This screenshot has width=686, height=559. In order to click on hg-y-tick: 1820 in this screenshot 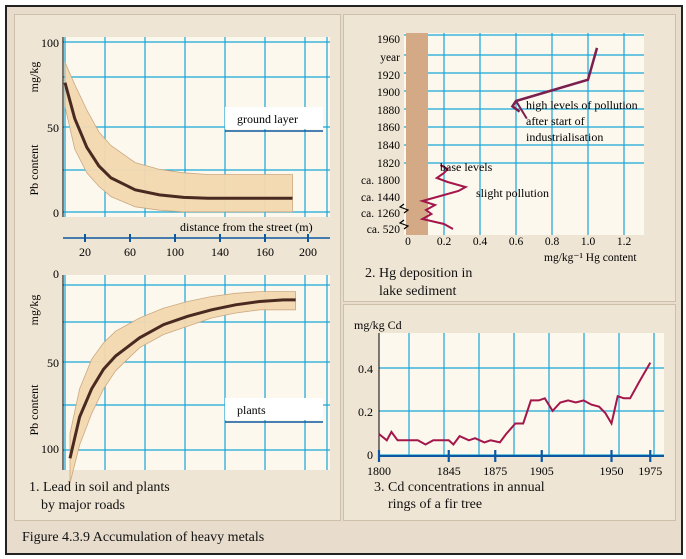, I will do `click(388, 164)`.